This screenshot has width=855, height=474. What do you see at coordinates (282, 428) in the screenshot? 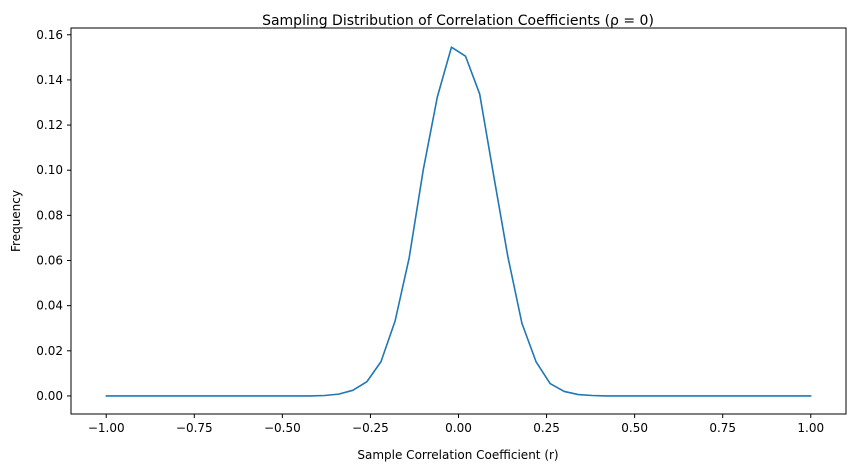
I see `x-tick-label: −0.50` at bounding box center [282, 428].